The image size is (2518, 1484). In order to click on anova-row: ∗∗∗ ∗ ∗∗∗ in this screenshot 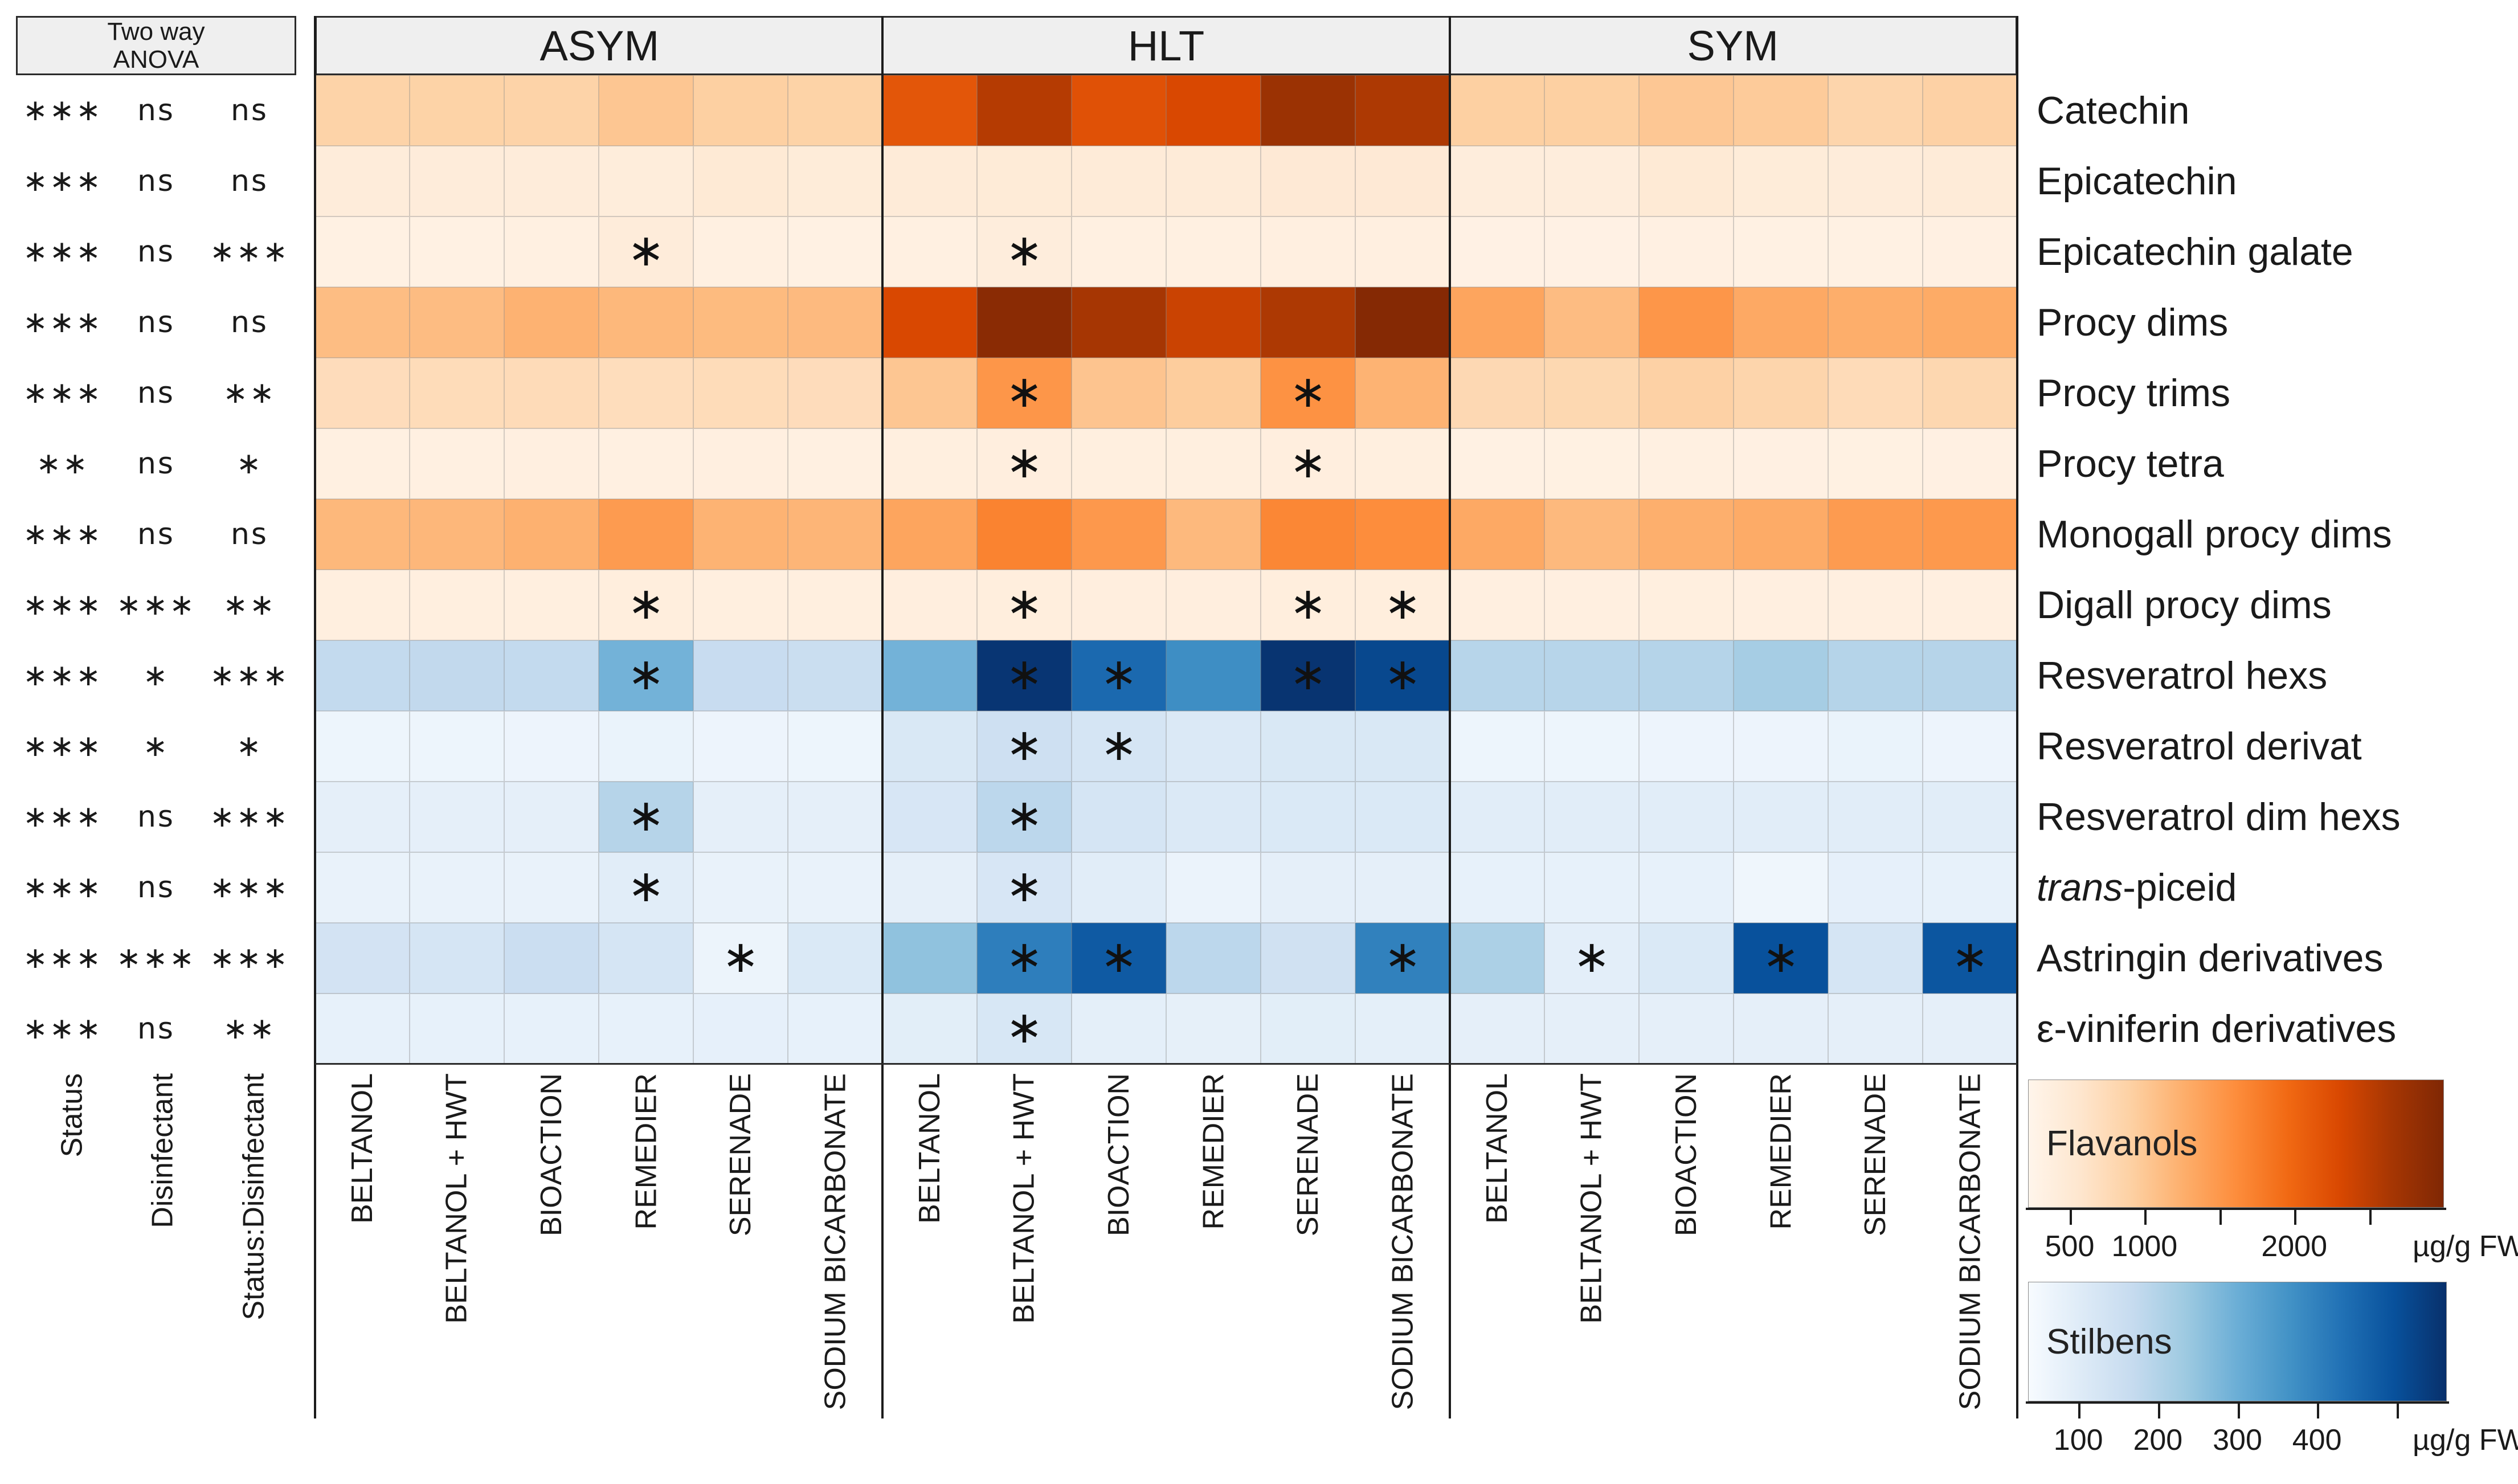, I will do `click(156, 675)`.